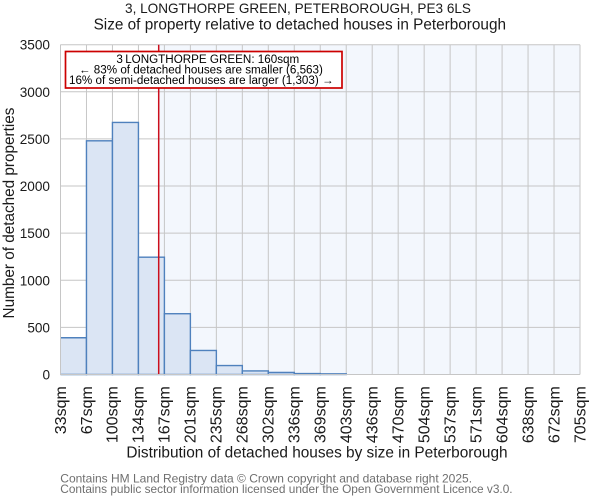  I want to click on svg-text: 1500, so click(35, 233).